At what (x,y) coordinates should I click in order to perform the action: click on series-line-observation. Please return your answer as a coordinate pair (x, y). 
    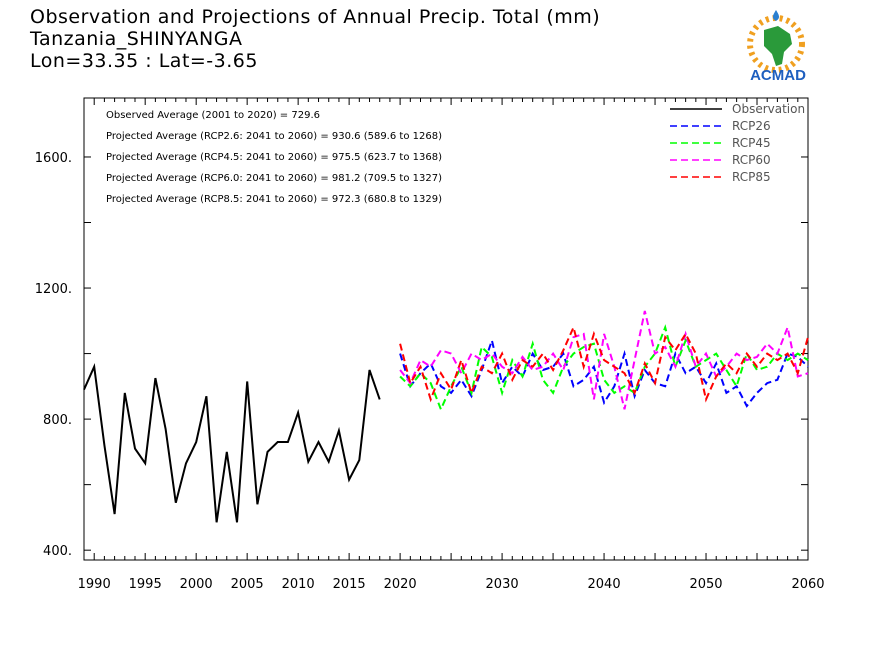
    Looking at the image, I should click on (232, 443).